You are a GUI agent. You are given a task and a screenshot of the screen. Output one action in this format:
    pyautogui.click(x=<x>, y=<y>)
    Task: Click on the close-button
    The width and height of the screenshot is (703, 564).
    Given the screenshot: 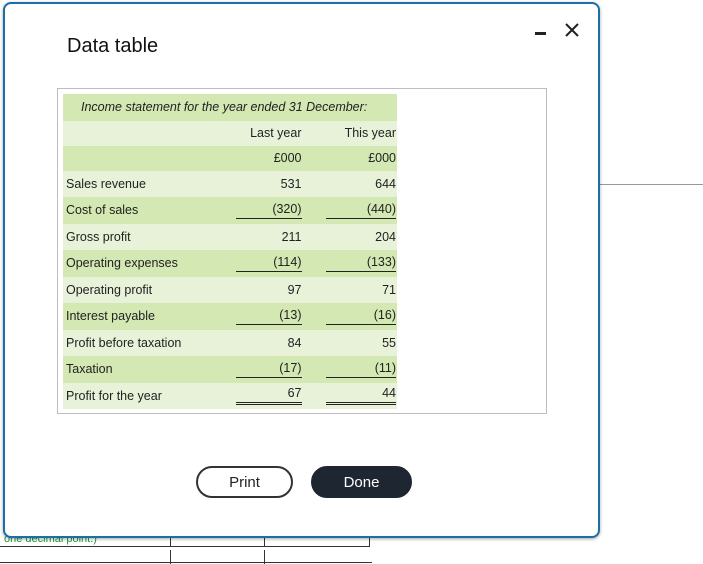 What is the action you would take?
    pyautogui.click(x=572, y=30)
    